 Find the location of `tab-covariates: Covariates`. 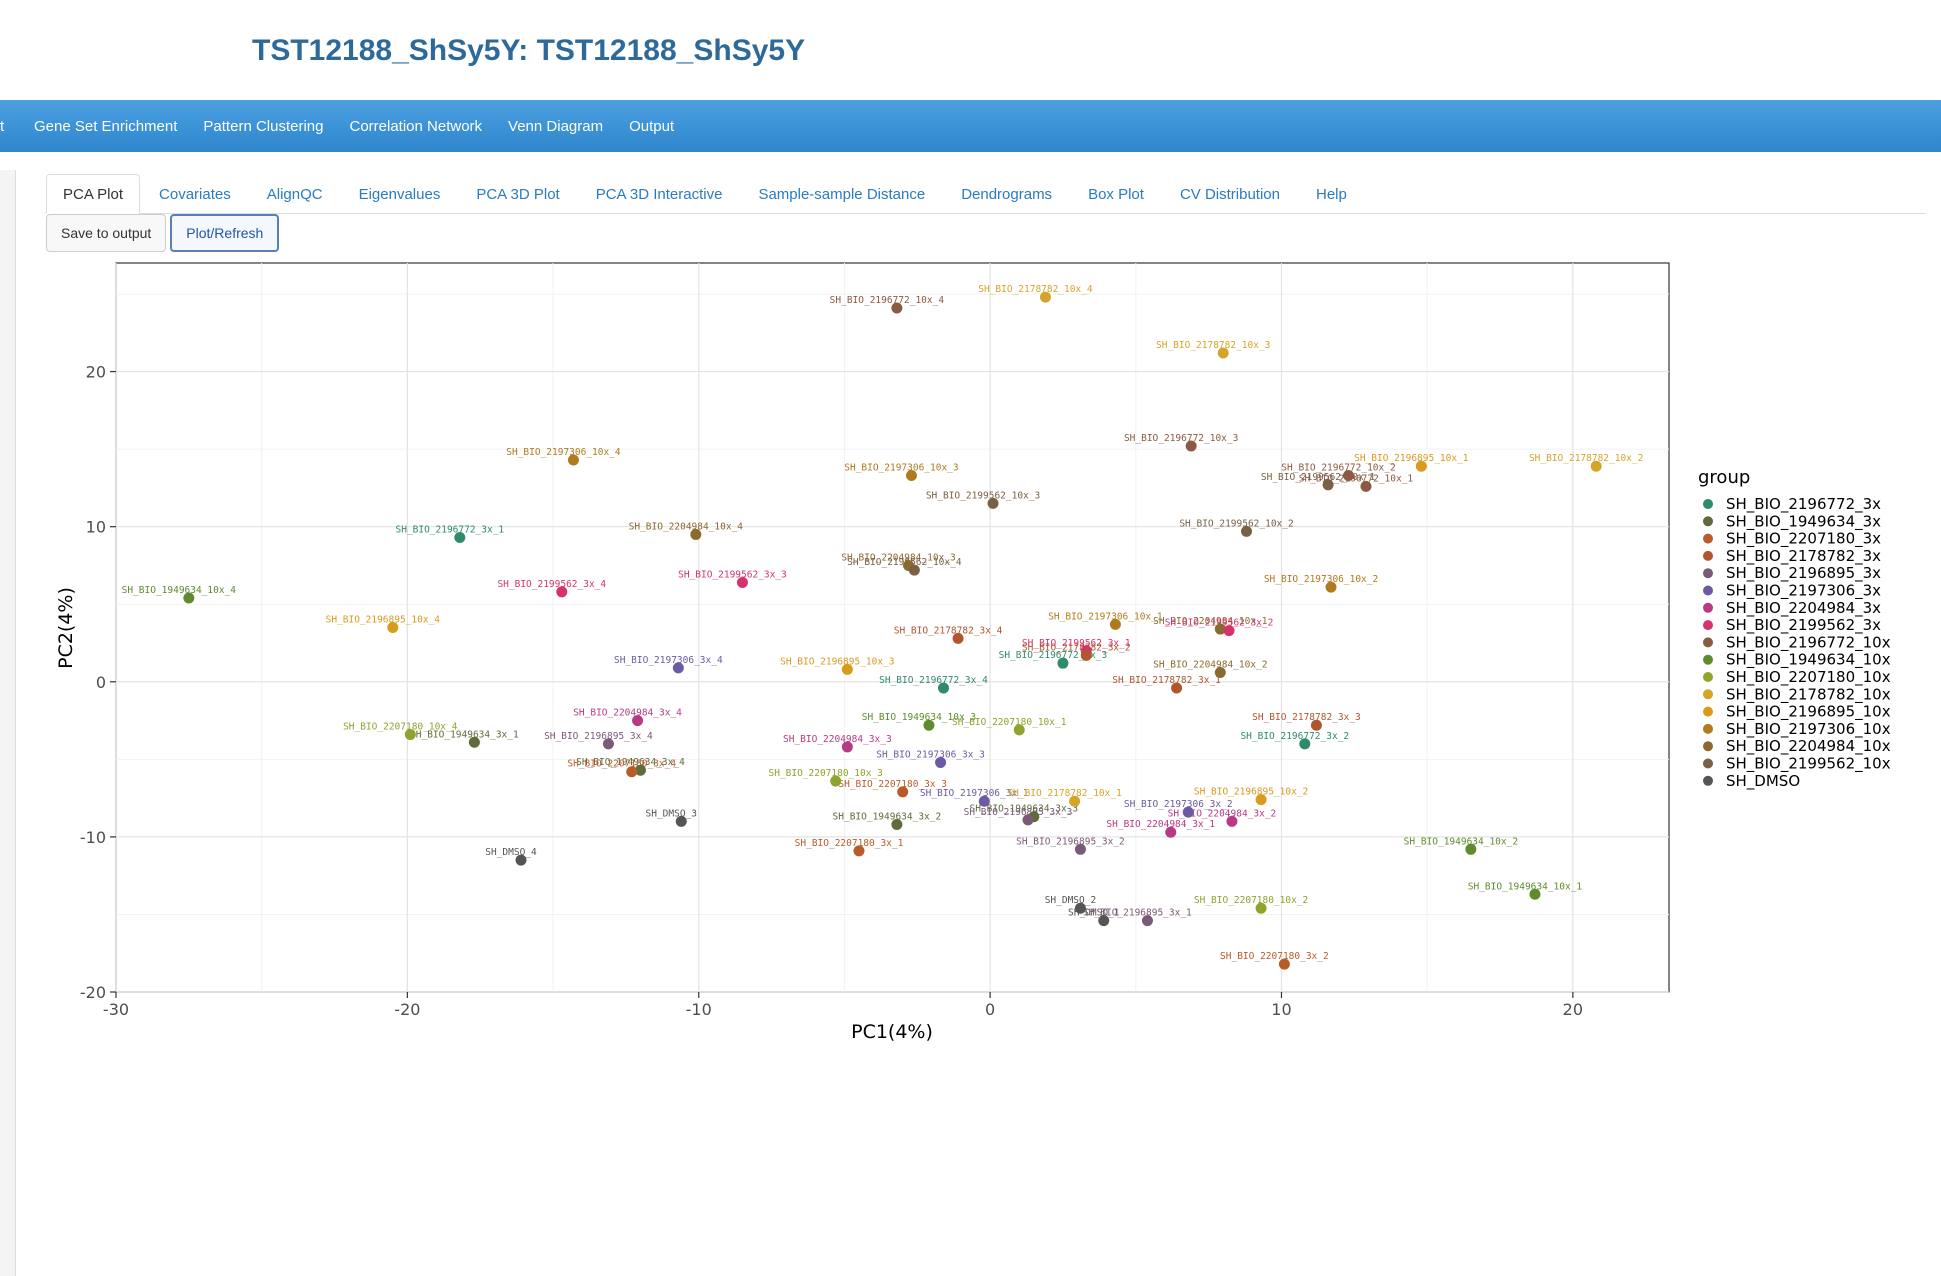

tab-covariates: Covariates is located at coordinates (195, 194).